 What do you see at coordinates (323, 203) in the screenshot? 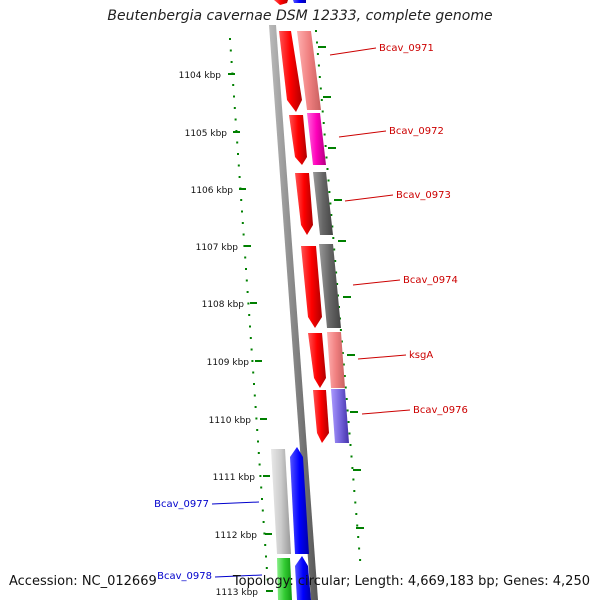
I see `gene-arrow-bcav0973-b` at bounding box center [323, 203].